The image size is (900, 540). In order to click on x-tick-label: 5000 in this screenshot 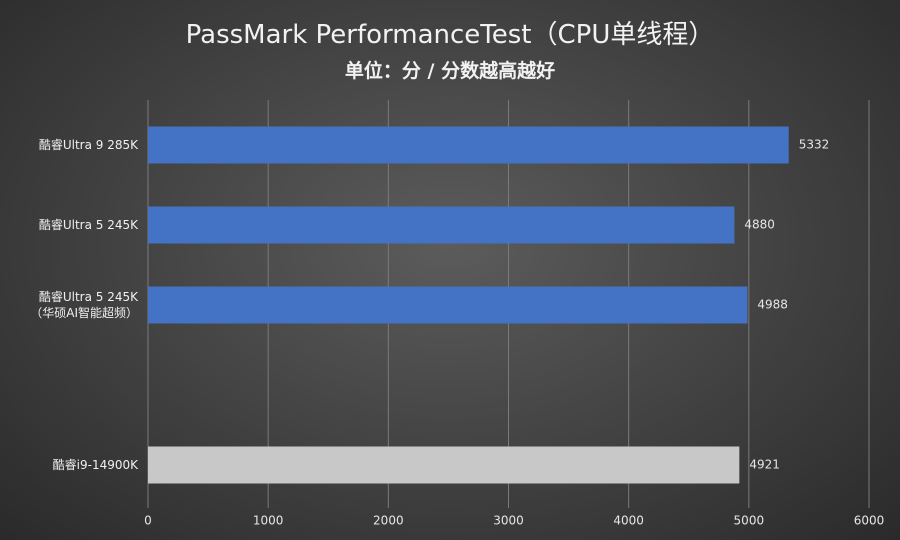, I will do `click(749, 521)`.